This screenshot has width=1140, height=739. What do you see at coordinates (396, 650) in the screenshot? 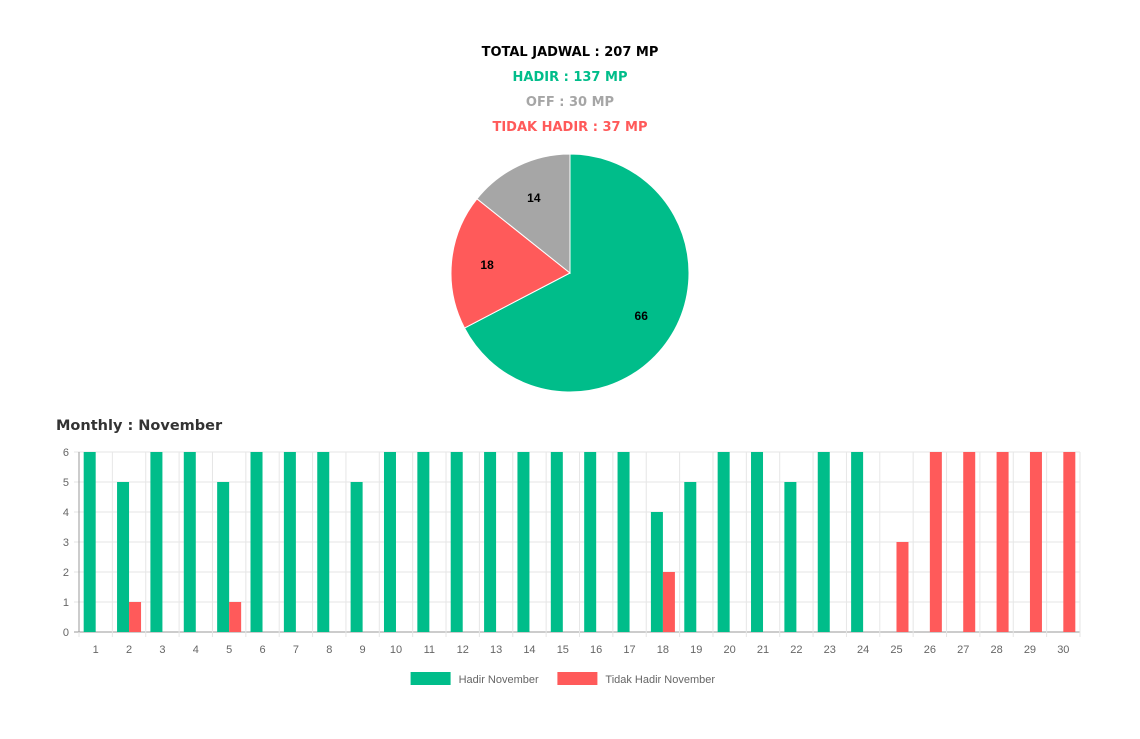
I see `x-tick-label: 10` at bounding box center [396, 650].